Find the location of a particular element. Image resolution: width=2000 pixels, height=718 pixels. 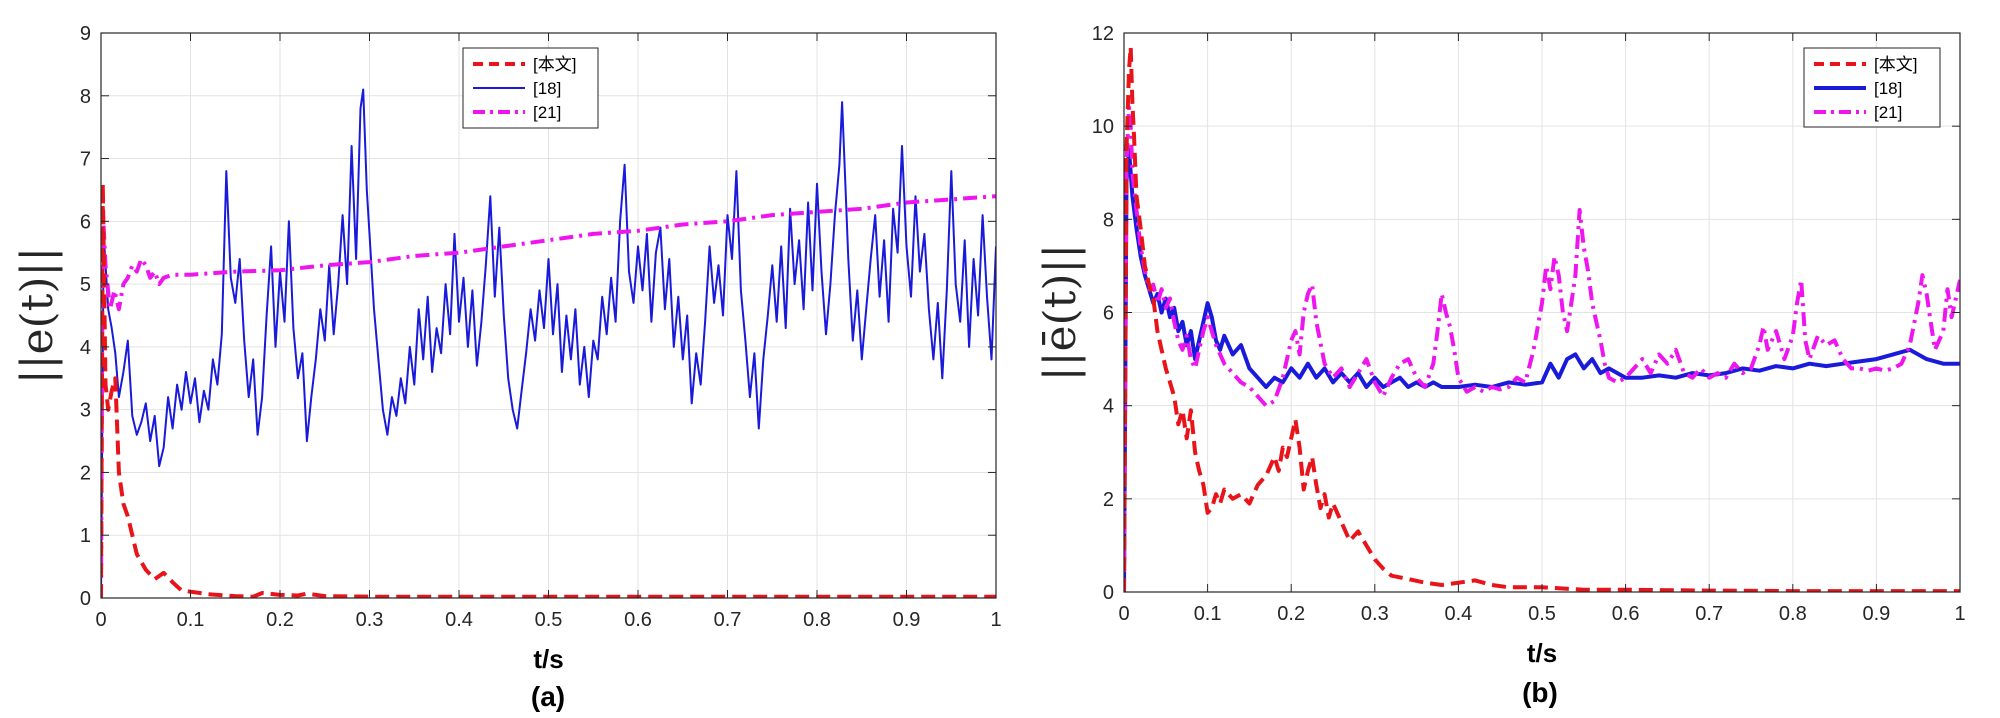

y-tick-label: 3 is located at coordinates (85, 411).